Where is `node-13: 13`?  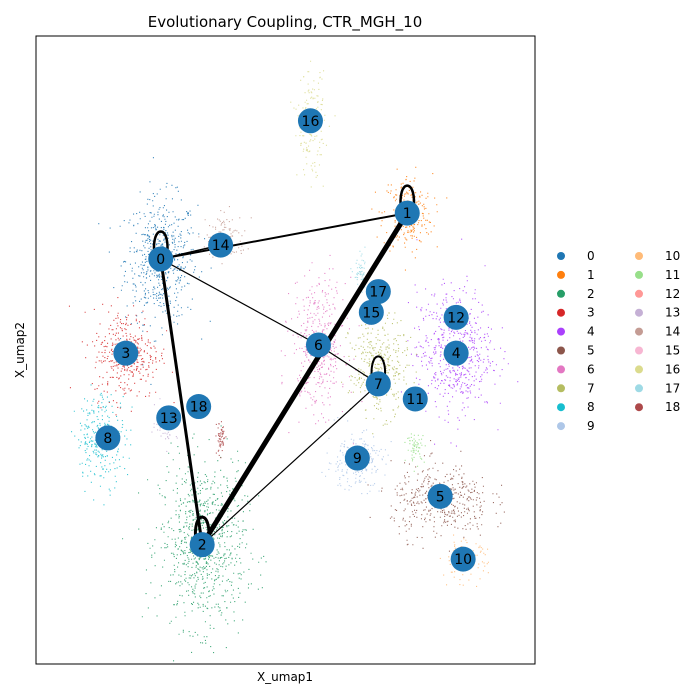
node-13: 13 is located at coordinates (169, 418).